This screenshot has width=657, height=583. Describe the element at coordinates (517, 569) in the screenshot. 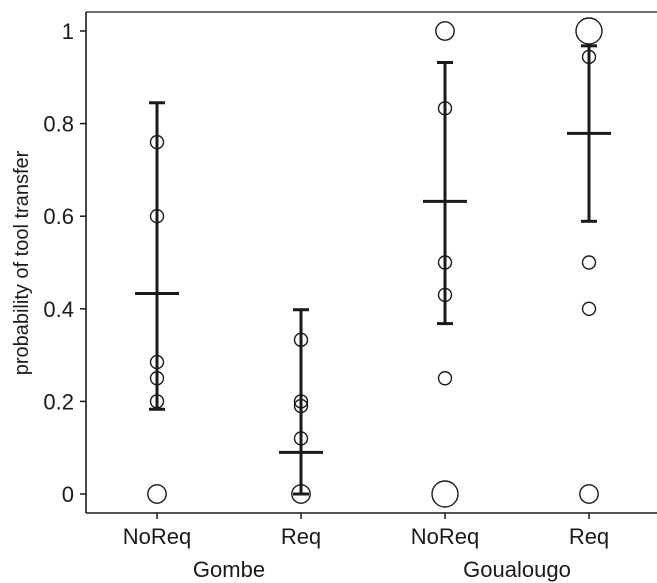

I see `group-label: Goualougo` at that location.